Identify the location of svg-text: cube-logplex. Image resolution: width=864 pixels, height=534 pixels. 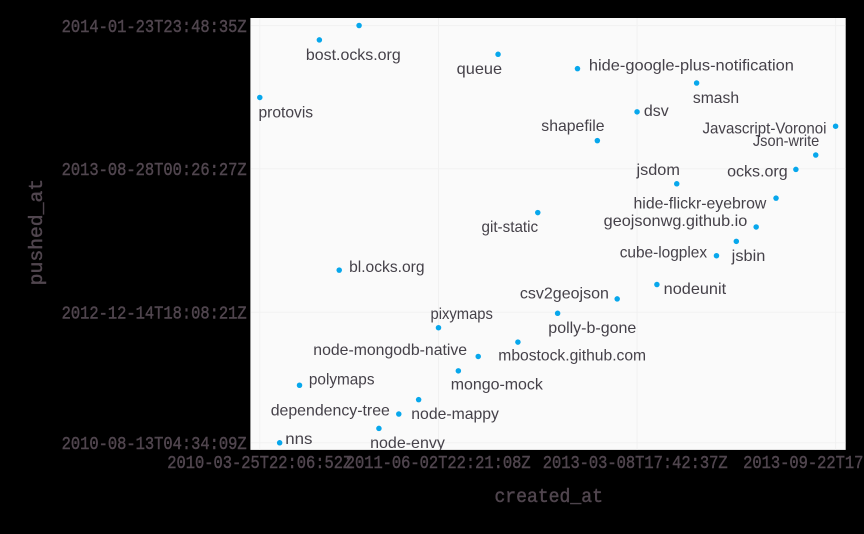
(663, 253).